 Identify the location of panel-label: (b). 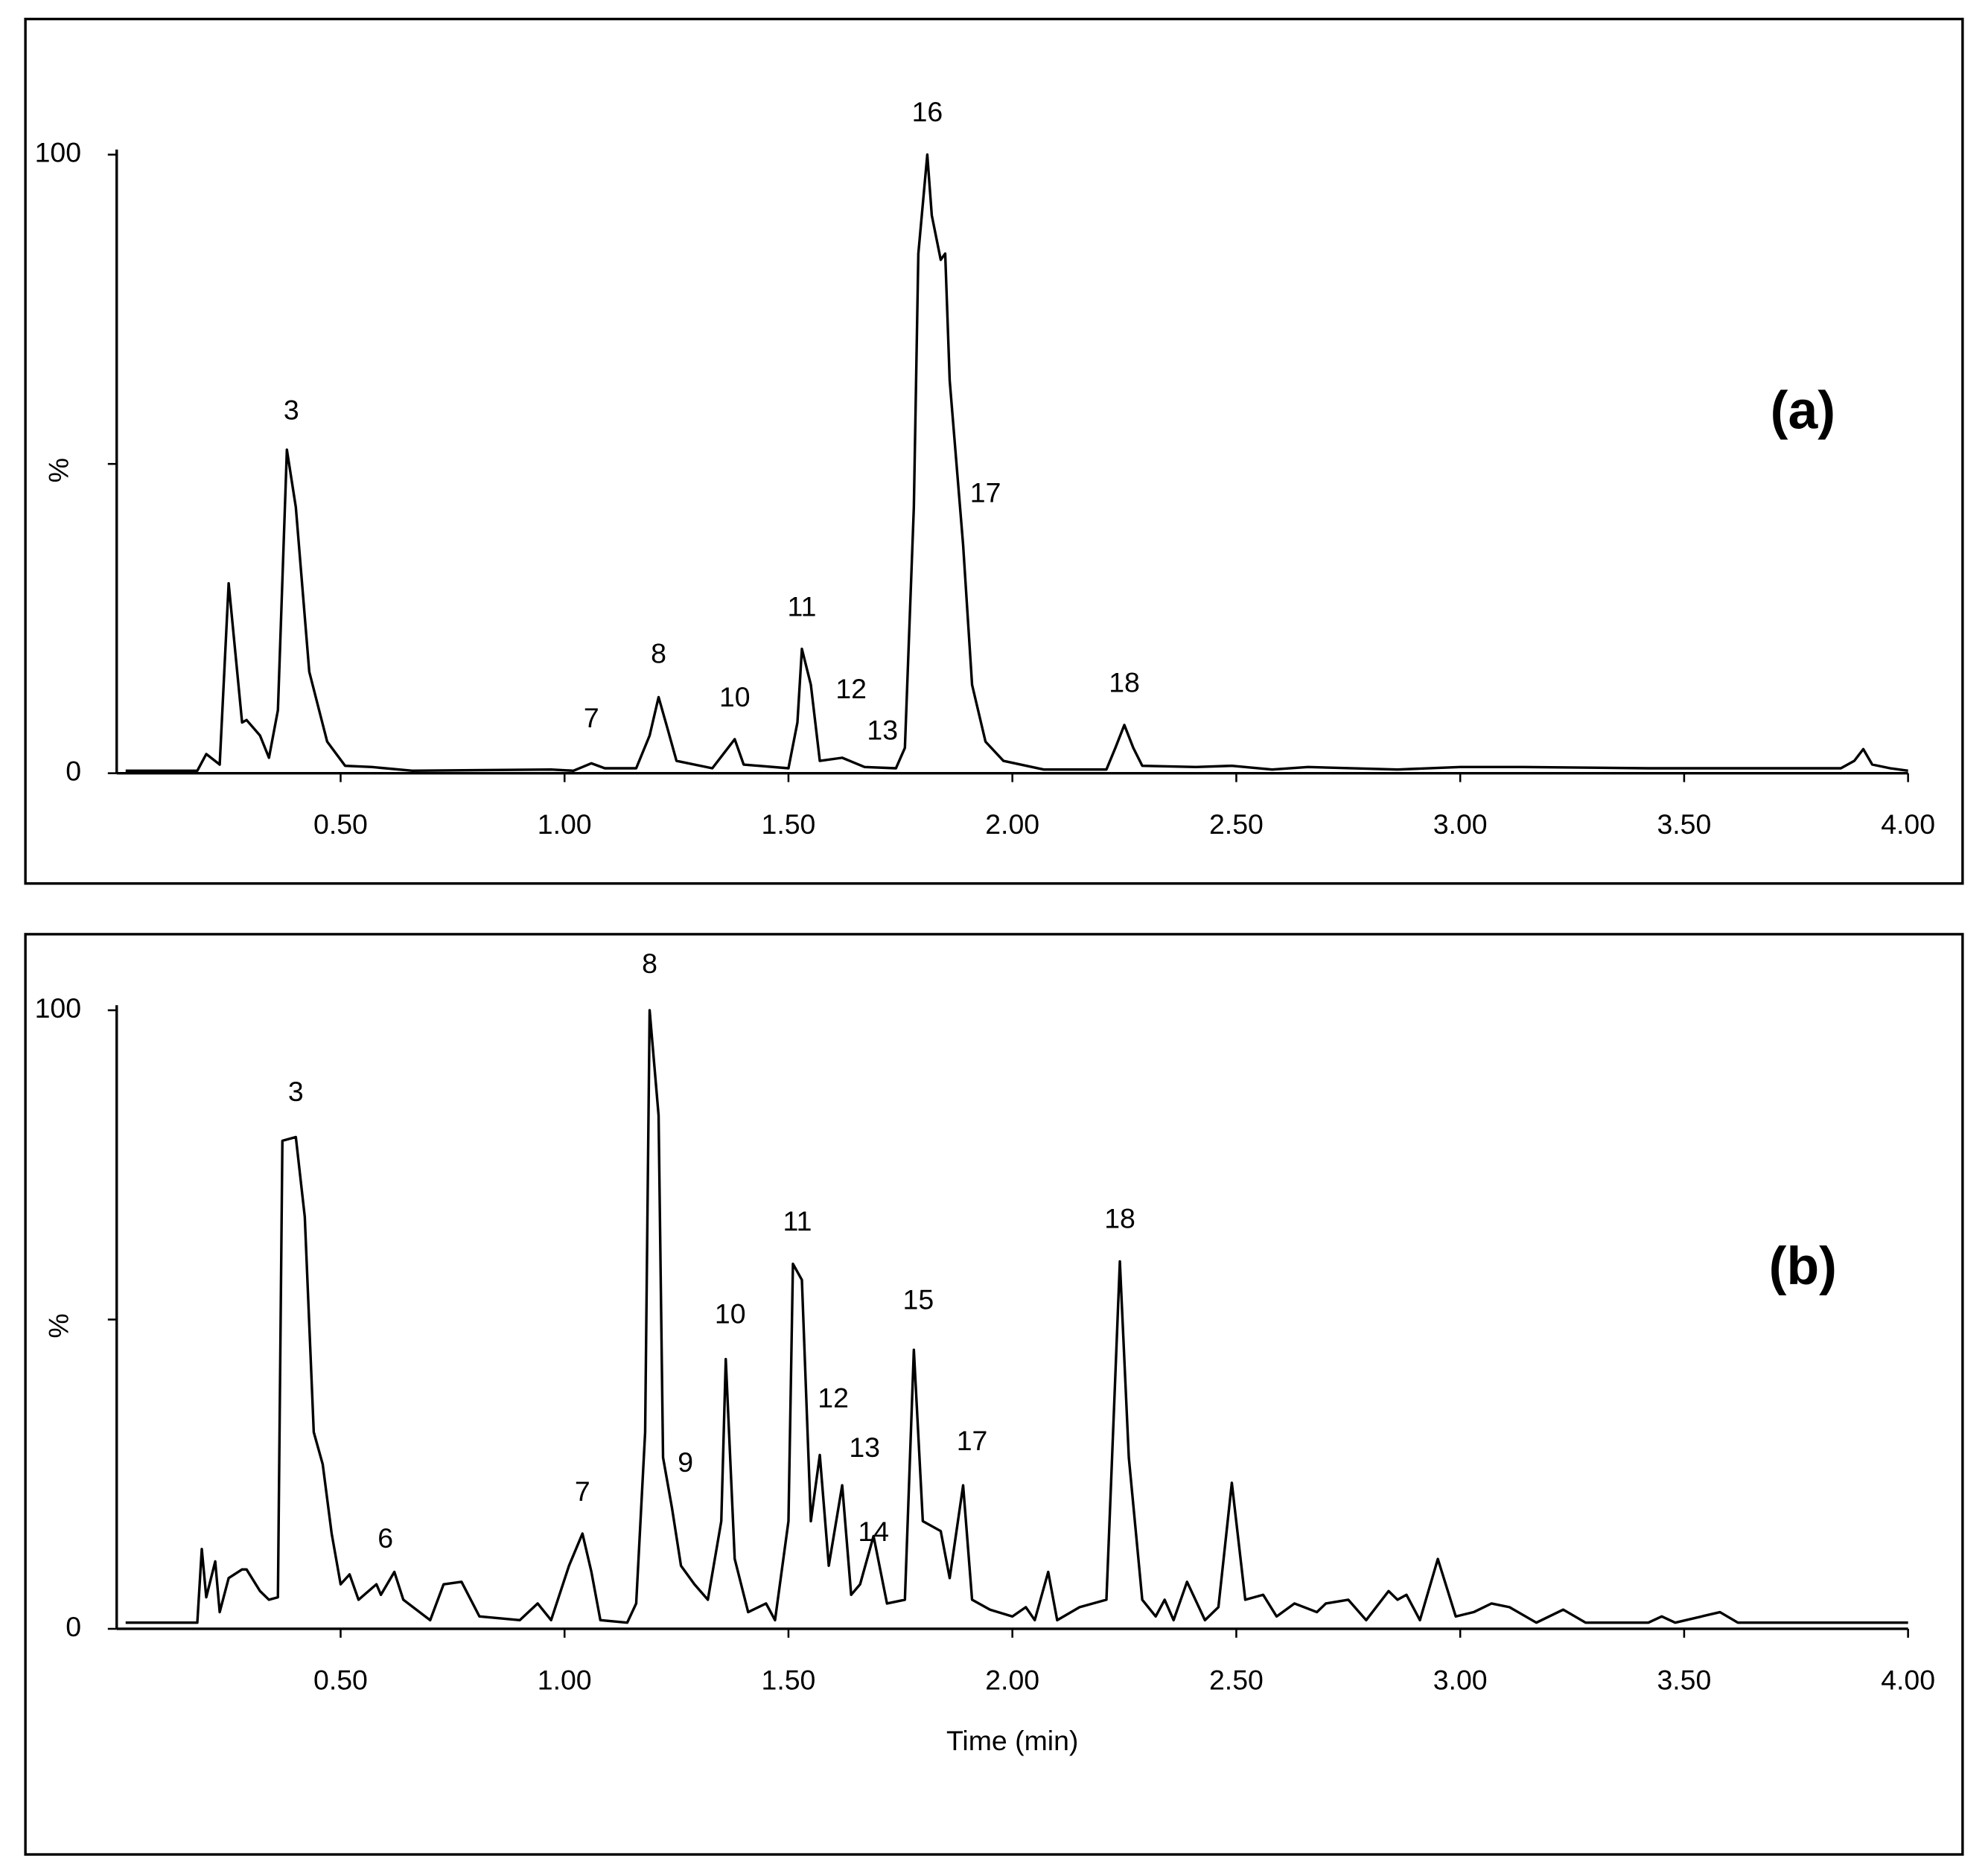
(1803, 1267).